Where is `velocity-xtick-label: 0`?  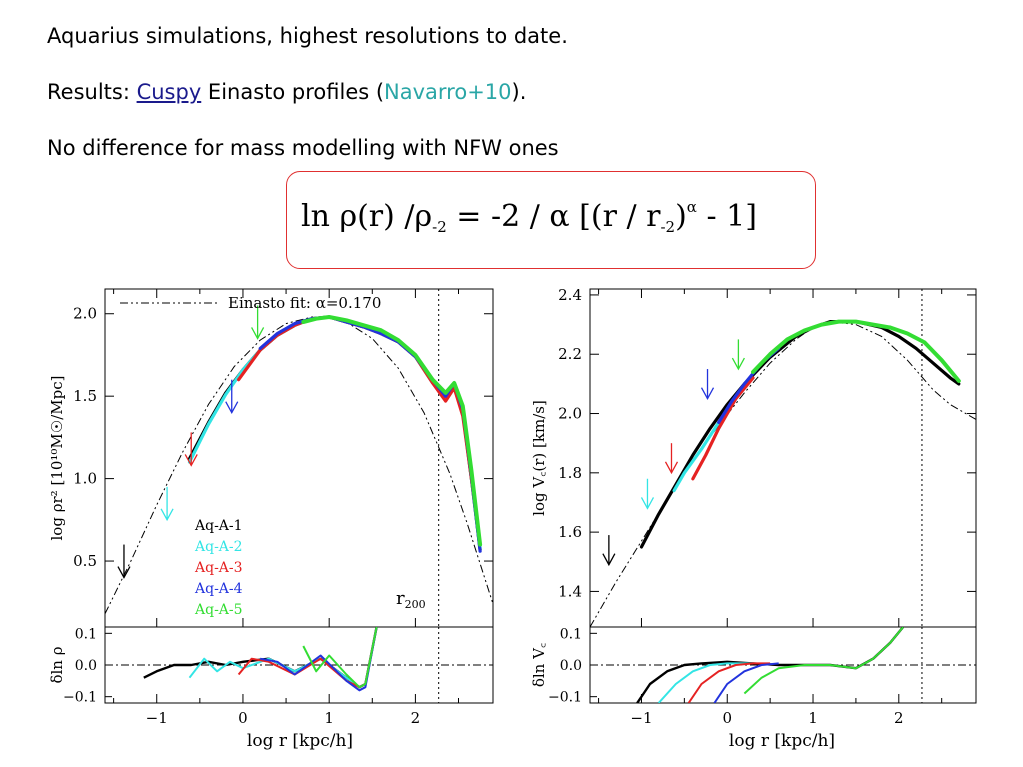 velocity-xtick-label: 0 is located at coordinates (727, 718).